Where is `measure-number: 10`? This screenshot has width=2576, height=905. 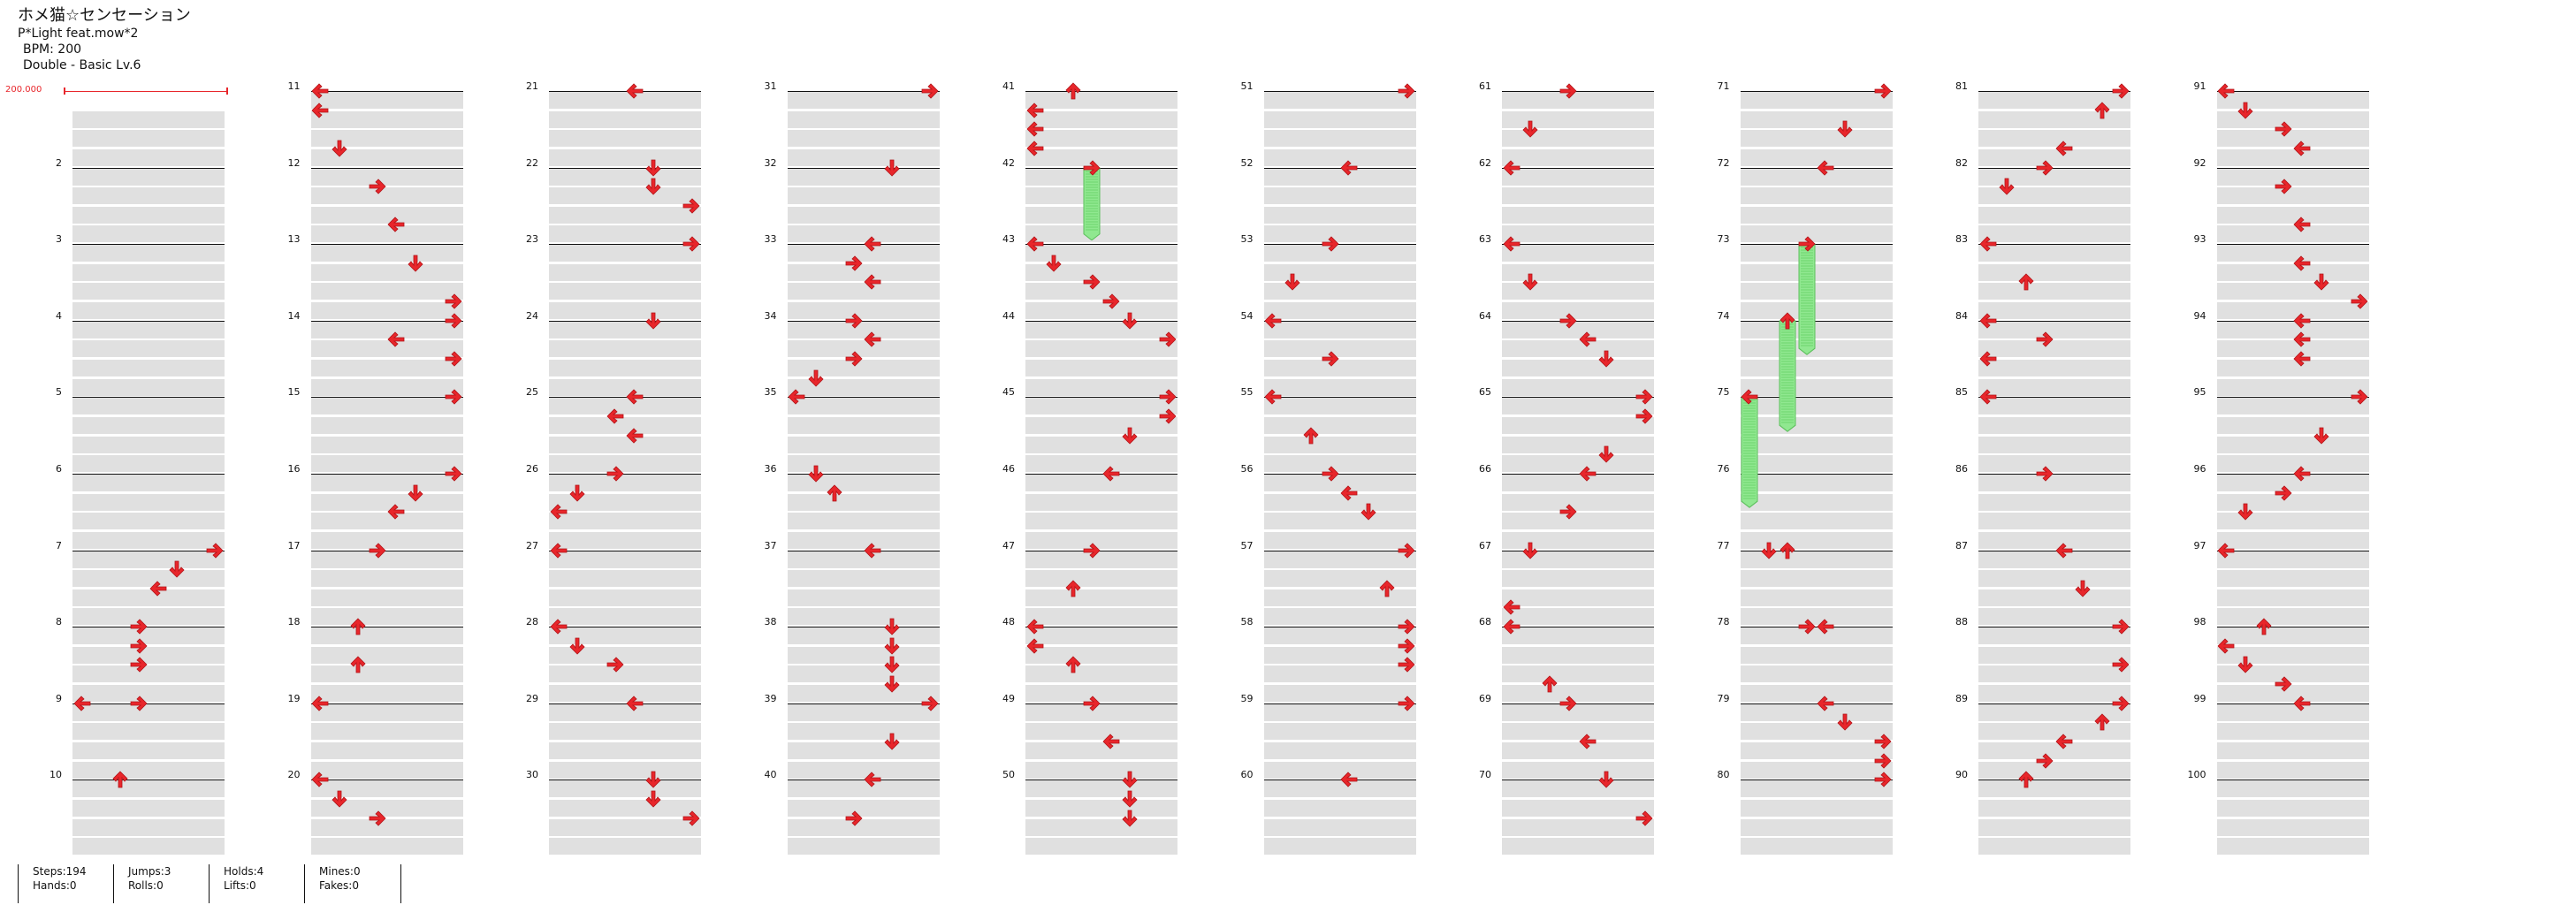
measure-number: 10 is located at coordinates (56, 775).